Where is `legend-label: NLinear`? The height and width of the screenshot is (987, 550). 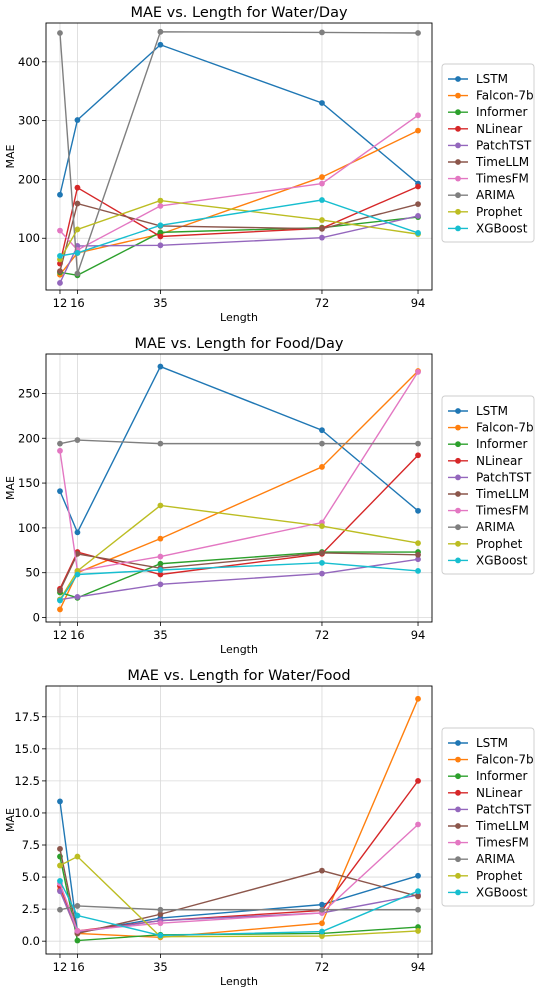
legend-label: NLinear is located at coordinates (499, 461).